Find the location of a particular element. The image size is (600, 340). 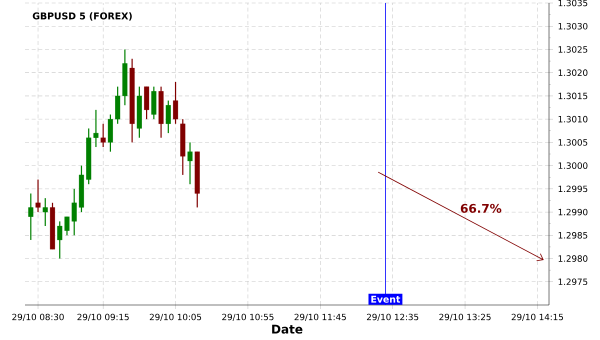

y-tick-label: 1.3015 is located at coordinates (573, 96).